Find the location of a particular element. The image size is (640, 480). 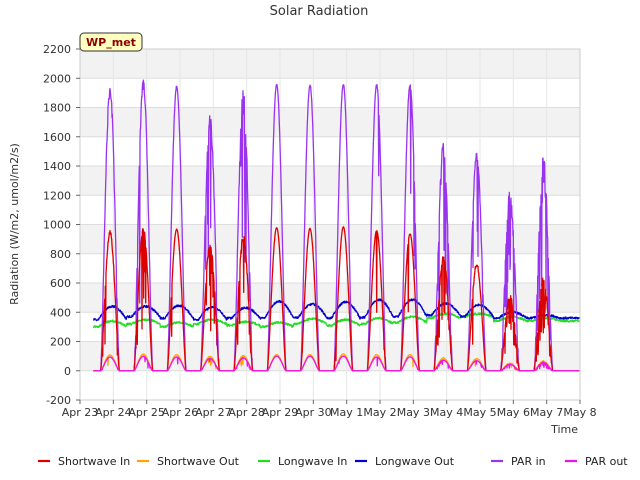

x-tick-label: Apr 27 is located at coordinates (213, 412).